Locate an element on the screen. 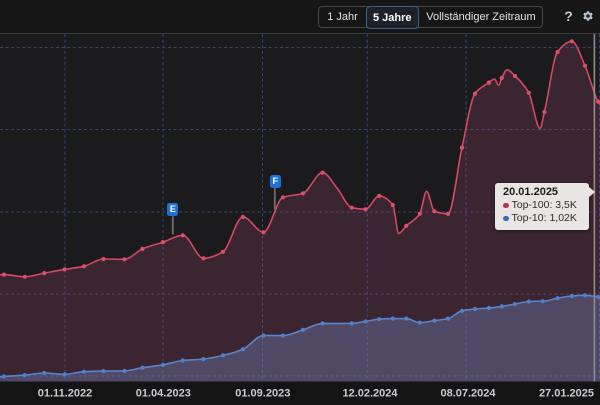 The image size is (600, 405). svg-text: 01.04.2023 is located at coordinates (163, 394).